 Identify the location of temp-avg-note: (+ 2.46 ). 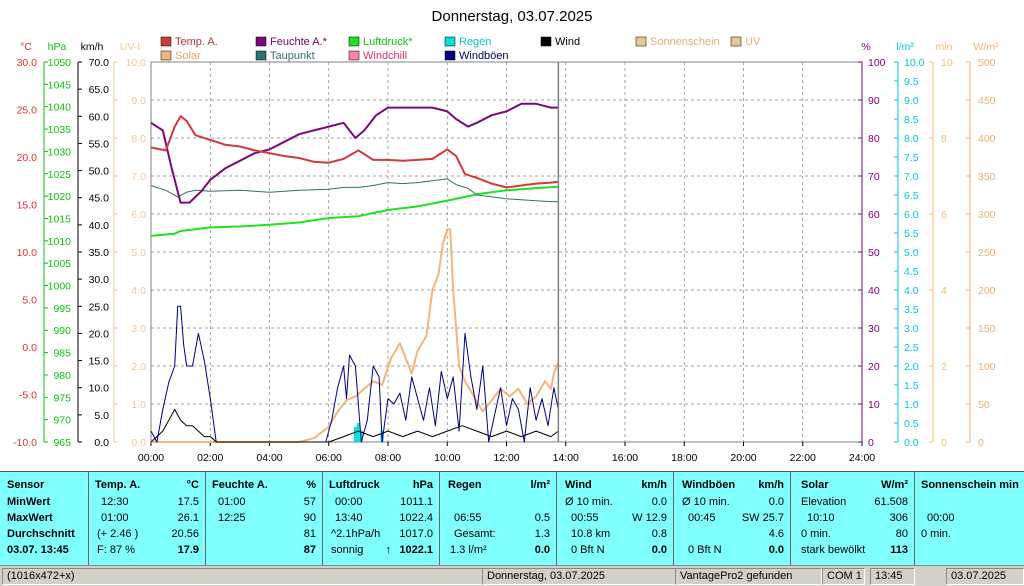
(118, 534).